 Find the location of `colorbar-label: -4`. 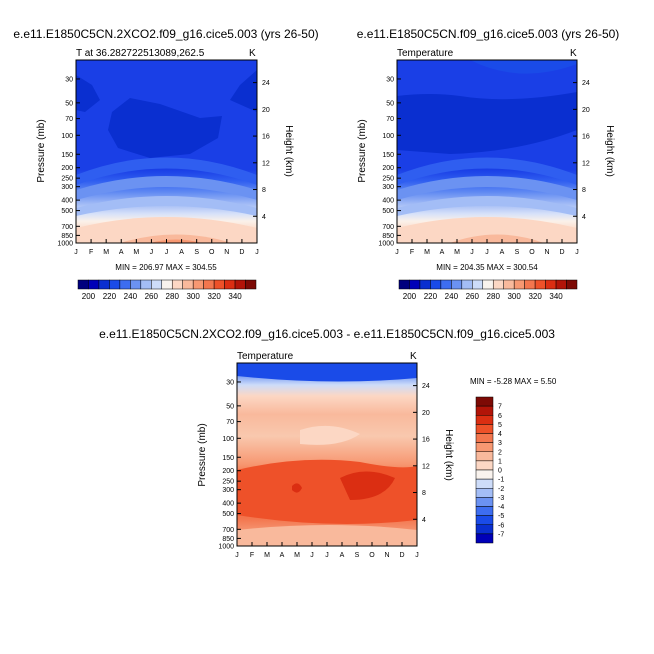

colorbar-label: -4 is located at coordinates (501, 507).